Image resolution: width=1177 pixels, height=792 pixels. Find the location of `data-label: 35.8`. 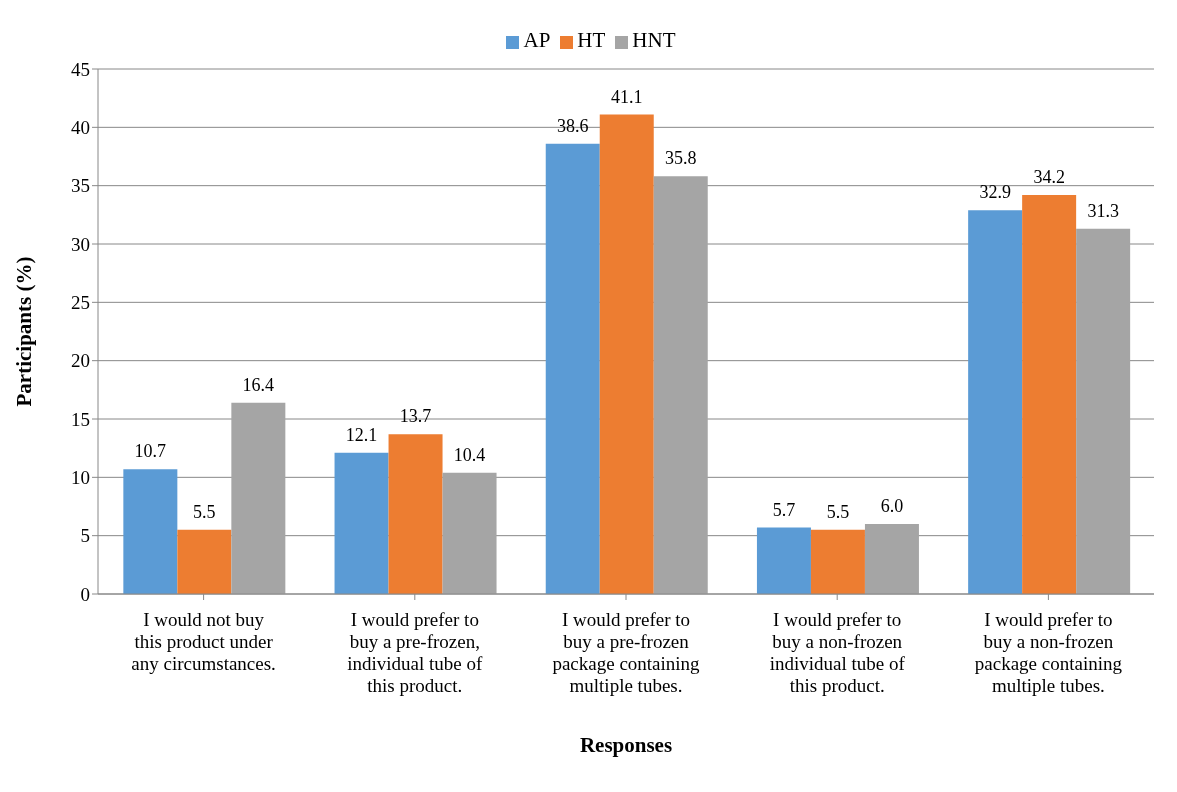

data-label: 35.8 is located at coordinates (680, 158).